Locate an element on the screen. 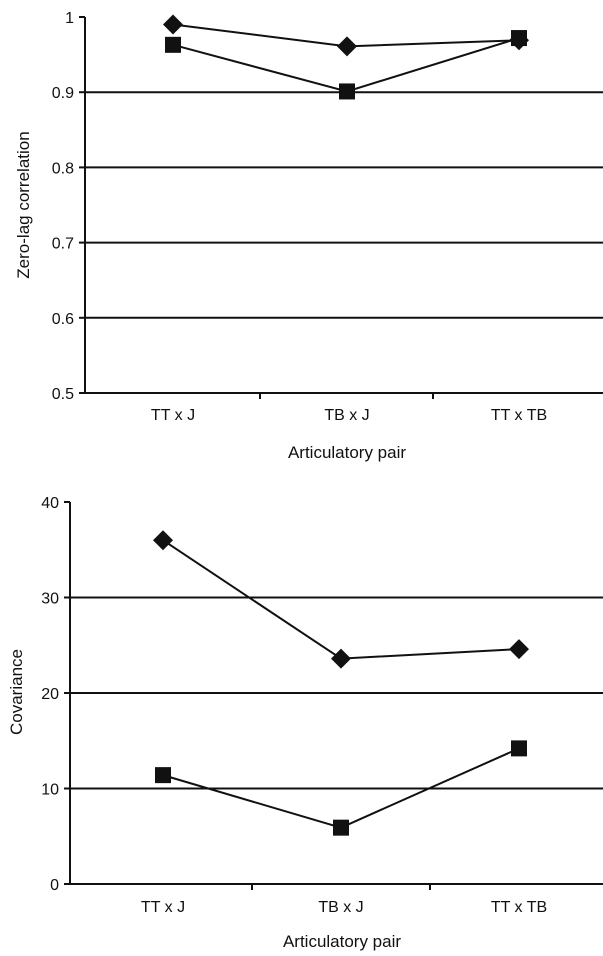  y-tick-label: 40 is located at coordinates (50, 503).